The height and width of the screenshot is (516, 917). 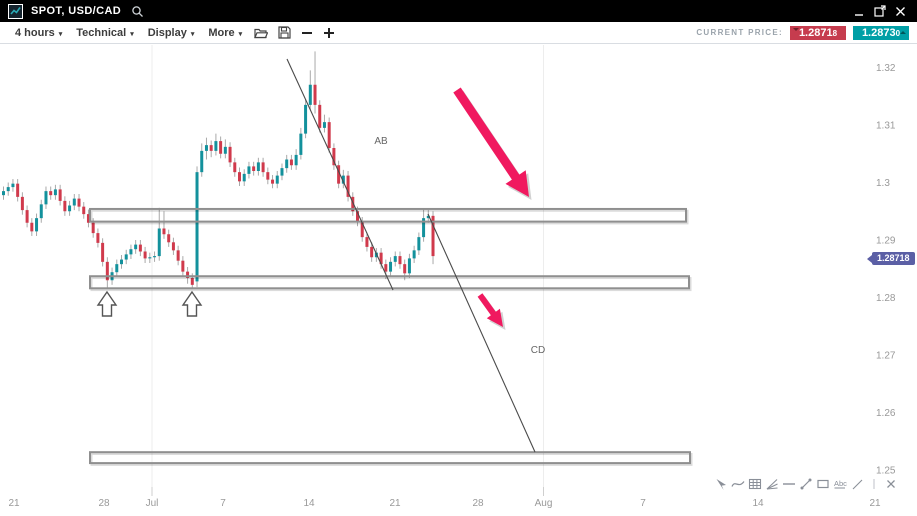 I want to click on window-controls, so click(x=881, y=11).